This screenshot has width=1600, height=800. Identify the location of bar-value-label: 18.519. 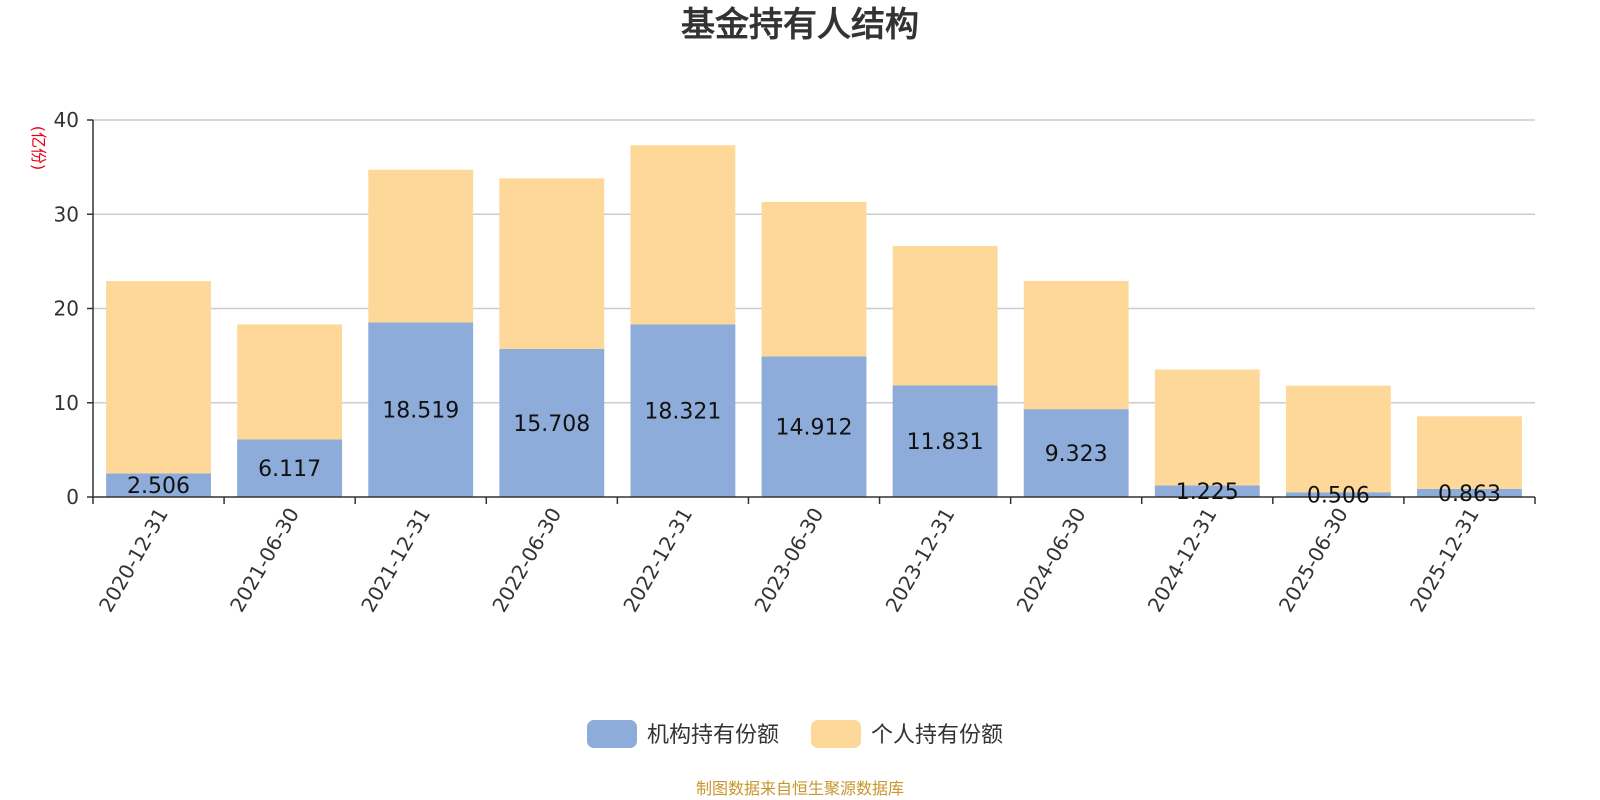
(420, 411).